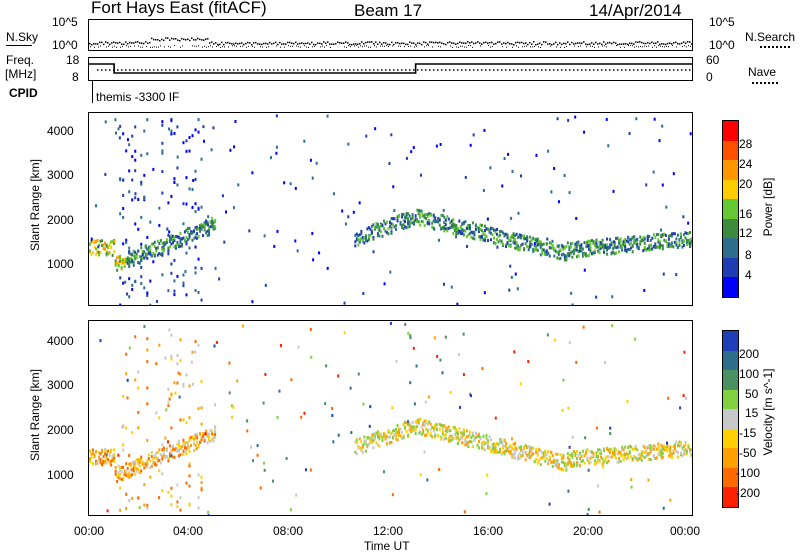  What do you see at coordinates (188, 531) in the screenshot?
I see `xtick-1: 04:00` at bounding box center [188, 531].